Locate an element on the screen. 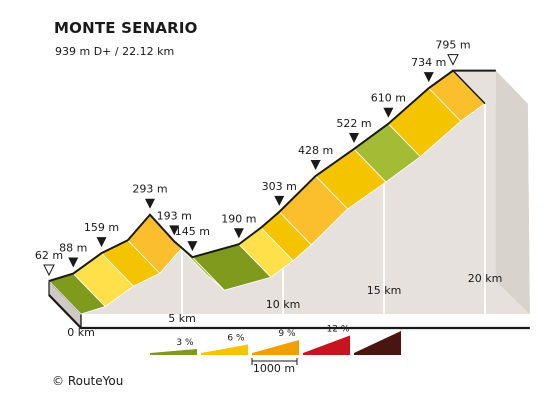 This screenshot has height=400, width=550. chart-title: MONTE SENARIO is located at coordinates (126, 28).